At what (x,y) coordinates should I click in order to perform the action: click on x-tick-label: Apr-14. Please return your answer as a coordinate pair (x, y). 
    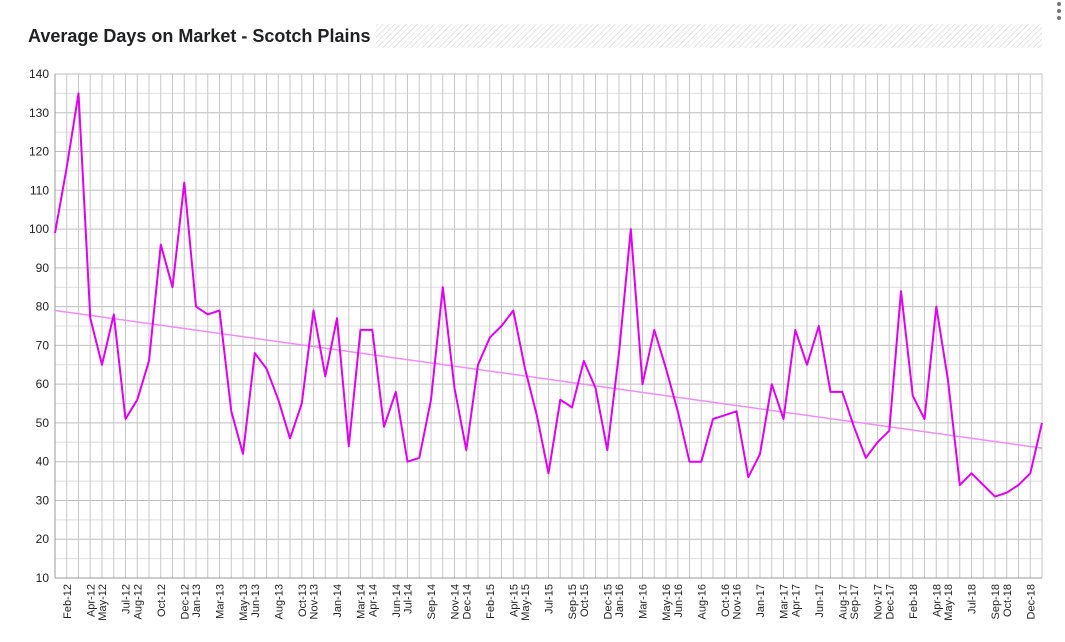
    Looking at the image, I should click on (373, 600).